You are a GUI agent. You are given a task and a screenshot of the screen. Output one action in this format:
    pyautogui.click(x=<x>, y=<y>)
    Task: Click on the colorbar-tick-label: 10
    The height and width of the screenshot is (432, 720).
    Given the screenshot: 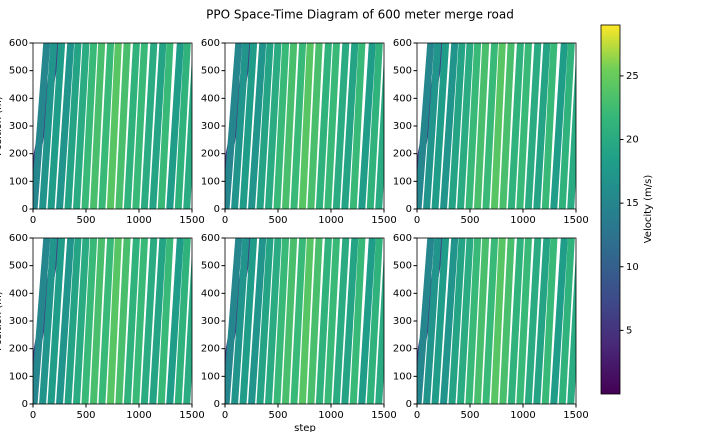 What is the action you would take?
    pyautogui.click(x=632, y=267)
    